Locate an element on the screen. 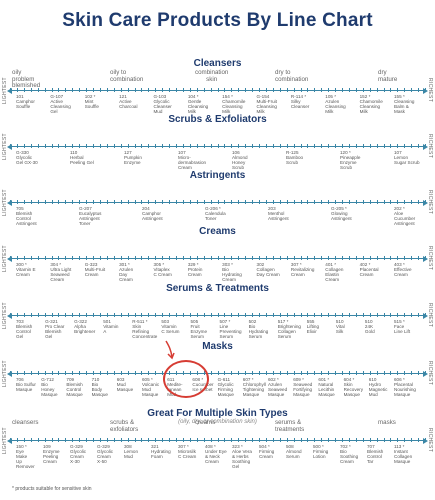  section-title: Creams is located at coordinates (217, 231).